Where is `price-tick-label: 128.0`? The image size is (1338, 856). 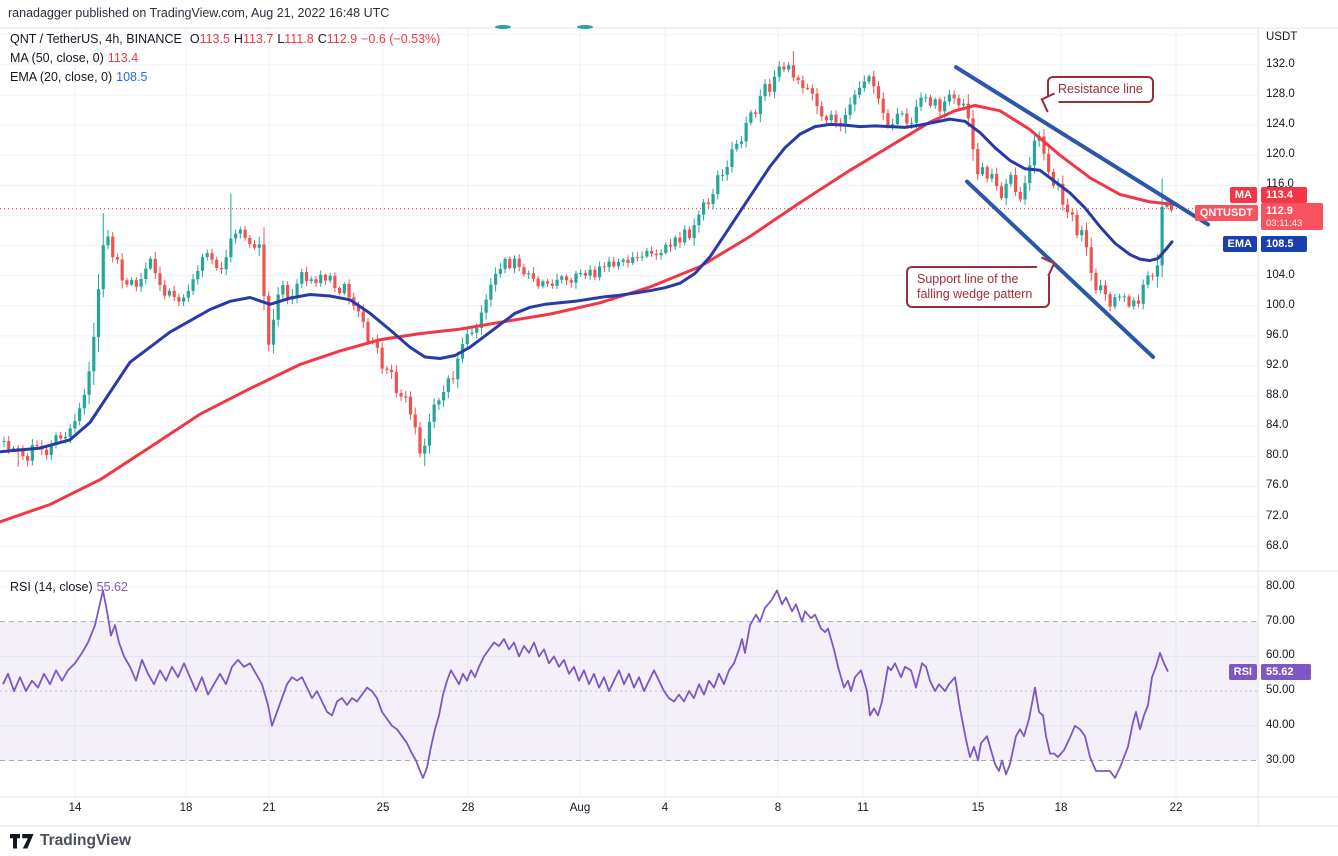 price-tick-label: 128.0 is located at coordinates (1280, 93).